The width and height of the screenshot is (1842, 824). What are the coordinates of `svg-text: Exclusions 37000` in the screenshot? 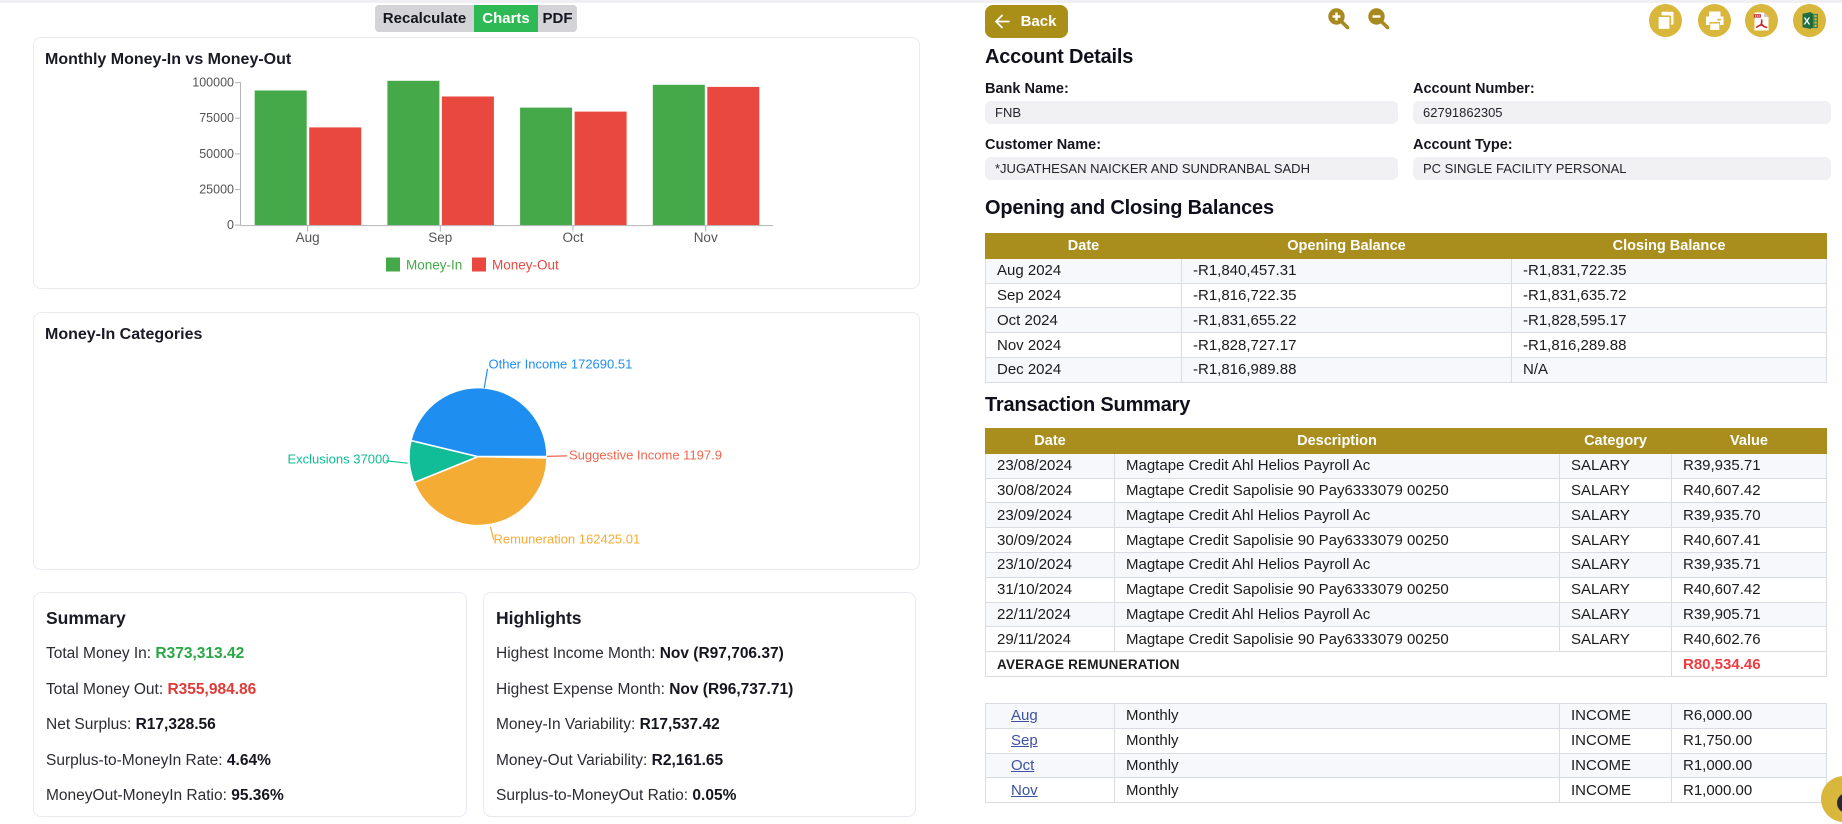 It's located at (339, 459).